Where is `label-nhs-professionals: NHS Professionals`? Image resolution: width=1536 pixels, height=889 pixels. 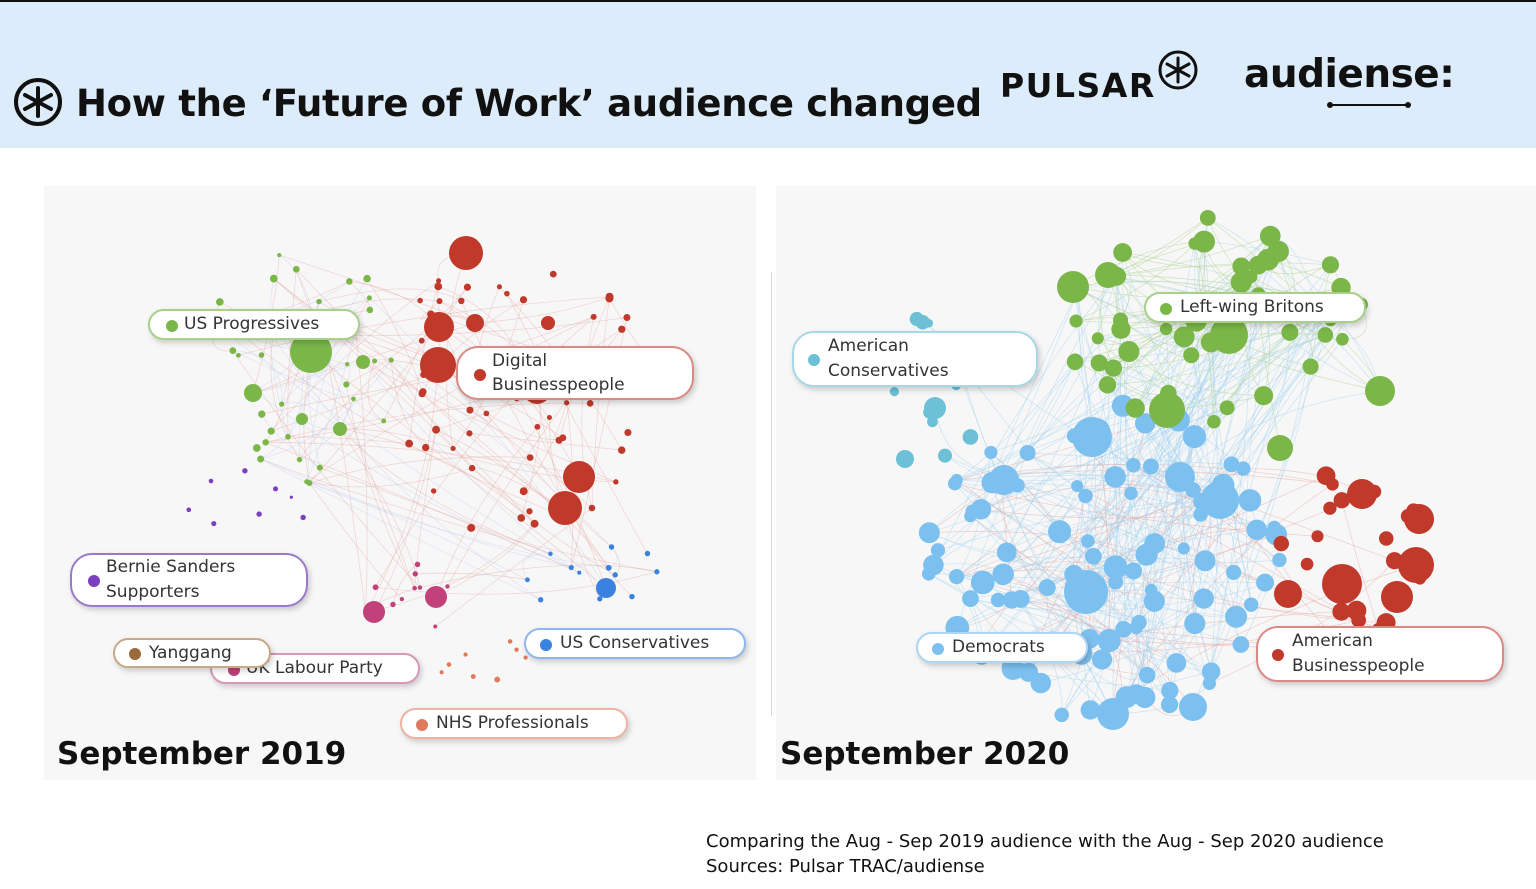 label-nhs-professionals: NHS Professionals is located at coordinates (514, 723).